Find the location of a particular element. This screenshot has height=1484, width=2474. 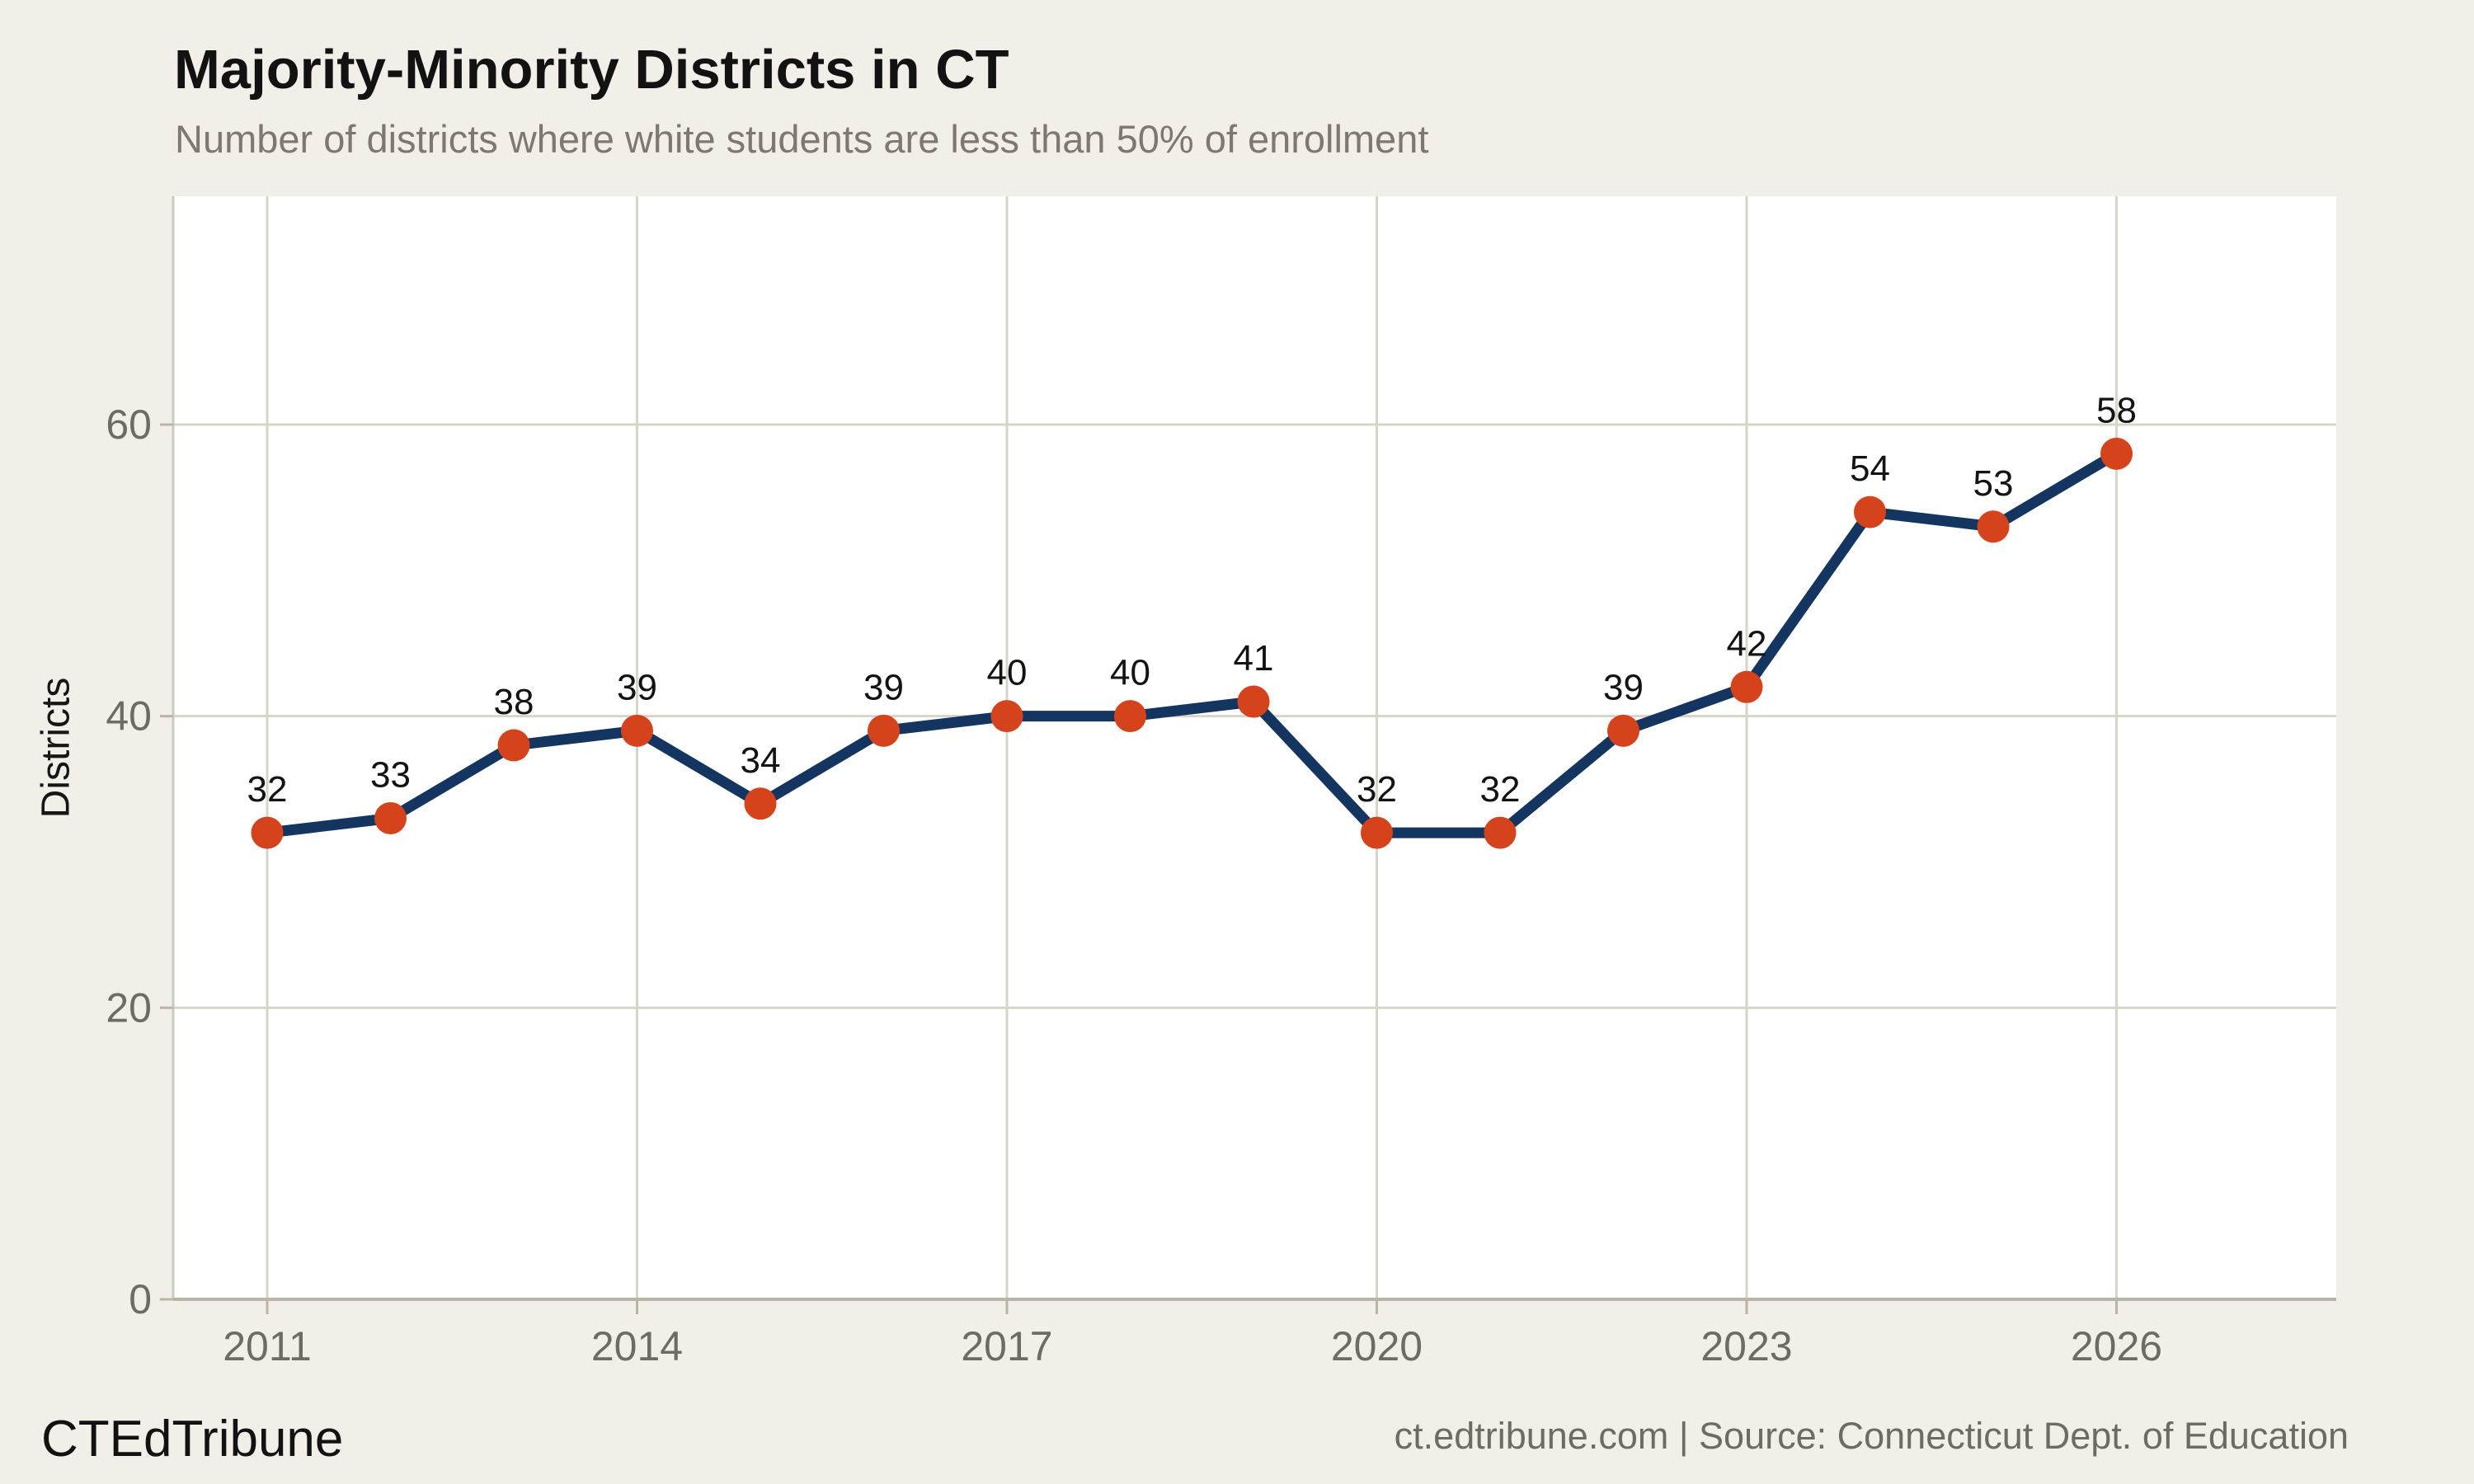

data-point-2019 is located at coordinates (1253, 701).